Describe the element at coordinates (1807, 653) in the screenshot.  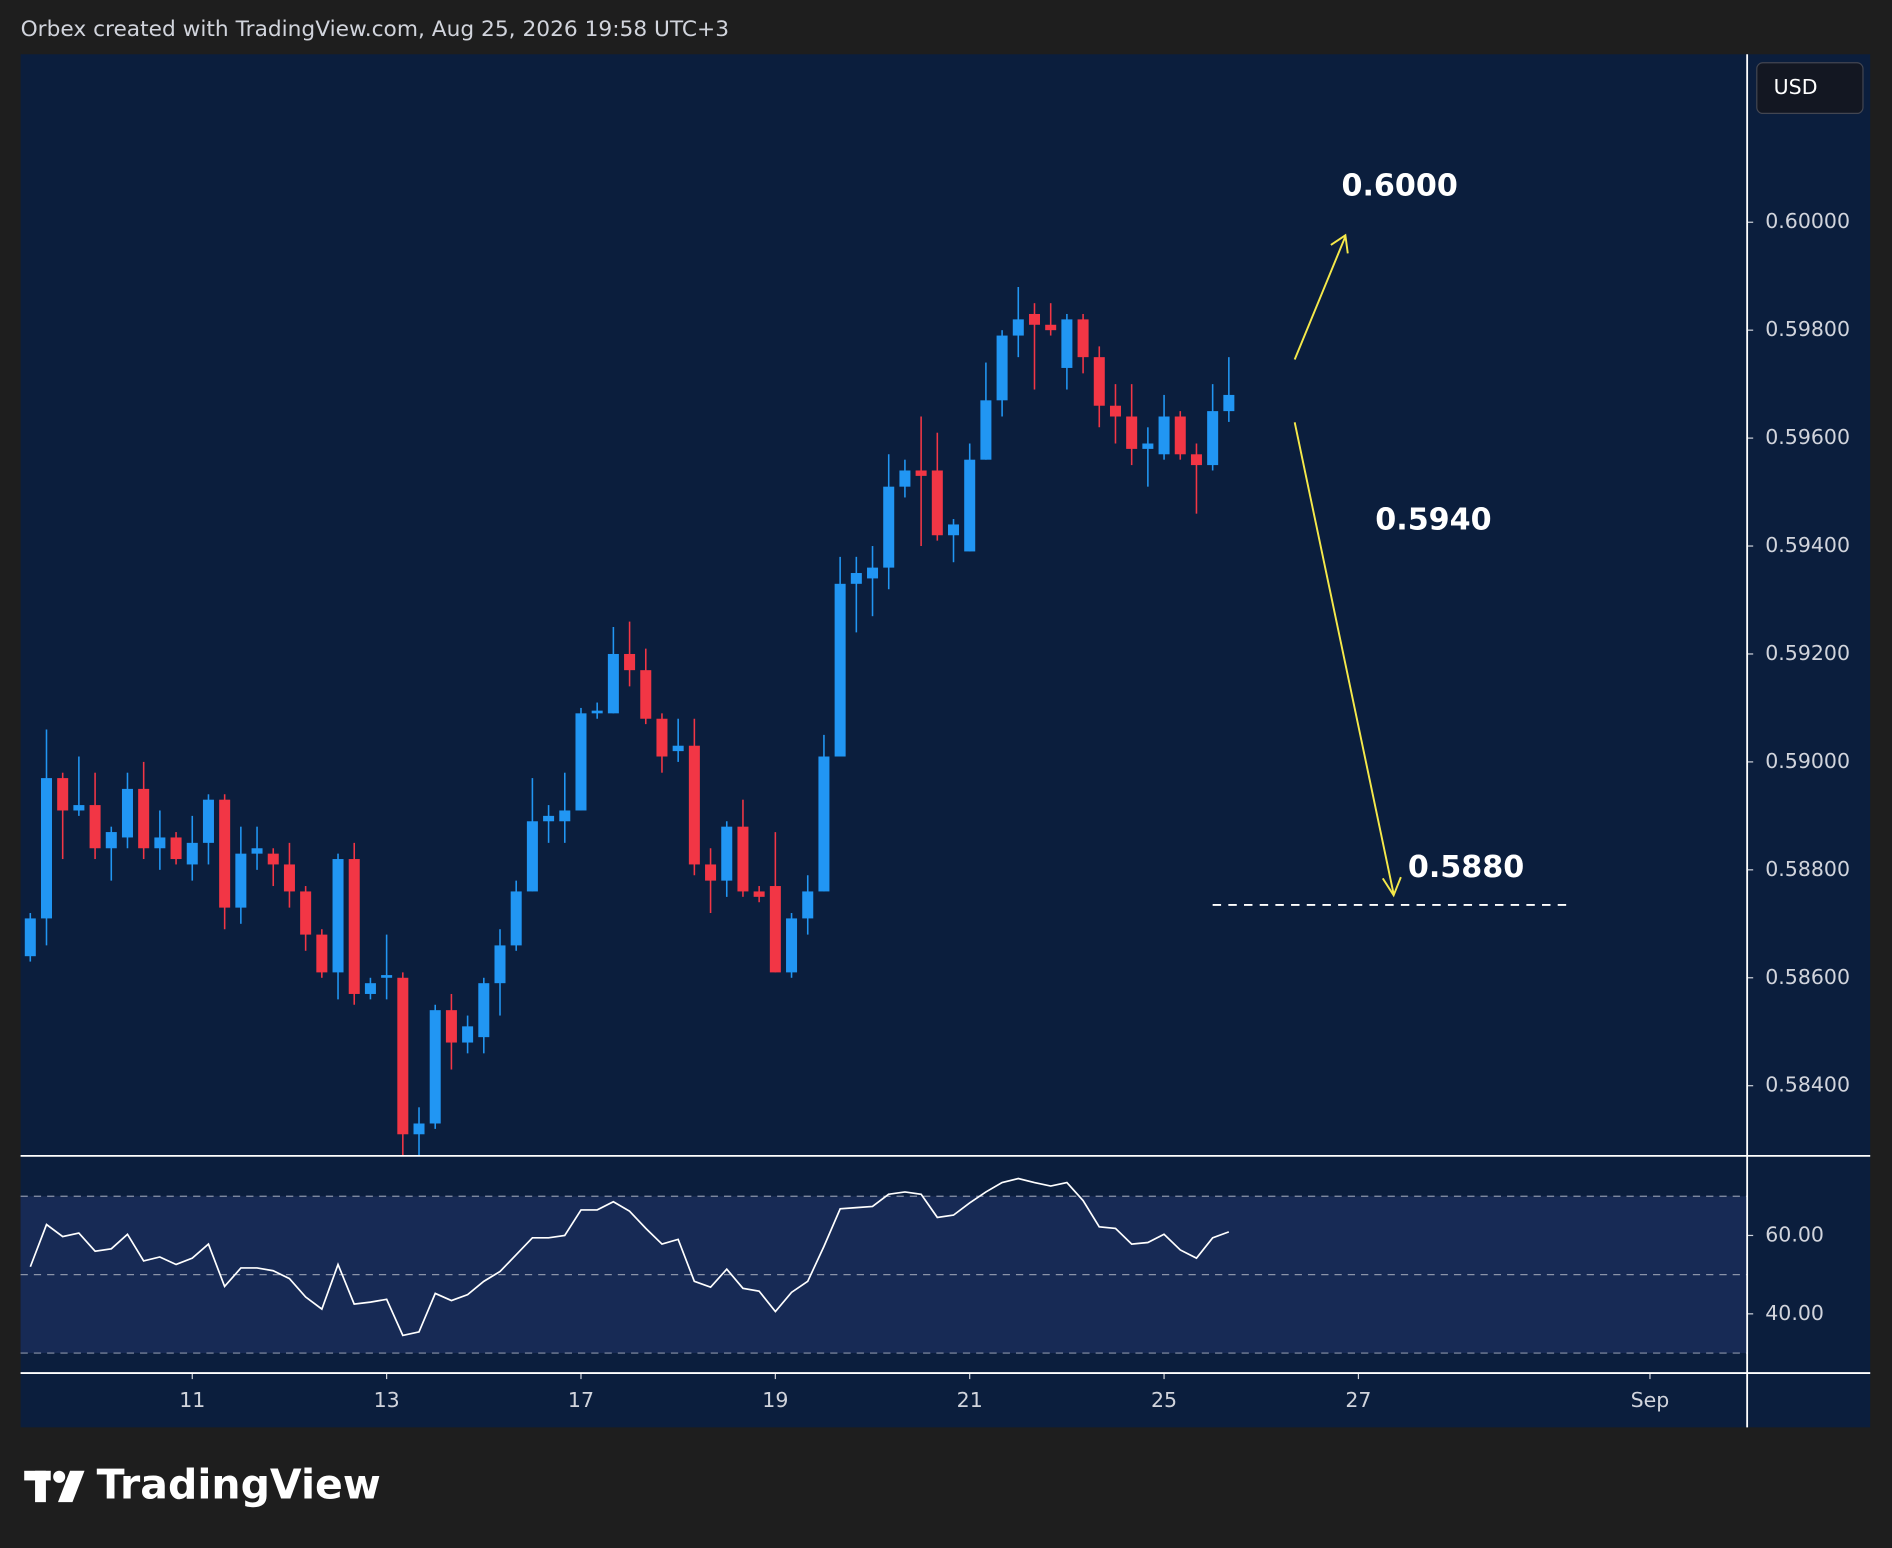
I see `y-tick-label: 0.59200` at that location.